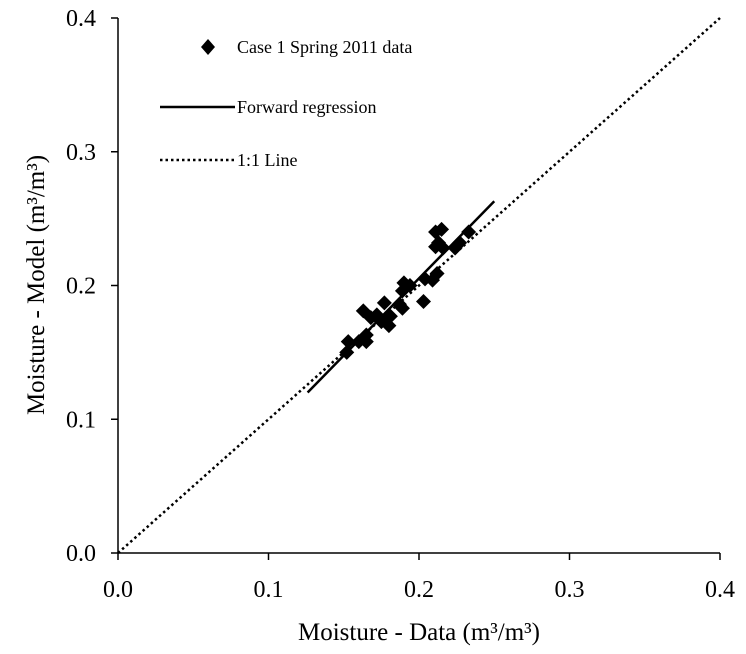  What do you see at coordinates (81, 420) in the screenshot?
I see `y-tick-label: 0.1` at bounding box center [81, 420].